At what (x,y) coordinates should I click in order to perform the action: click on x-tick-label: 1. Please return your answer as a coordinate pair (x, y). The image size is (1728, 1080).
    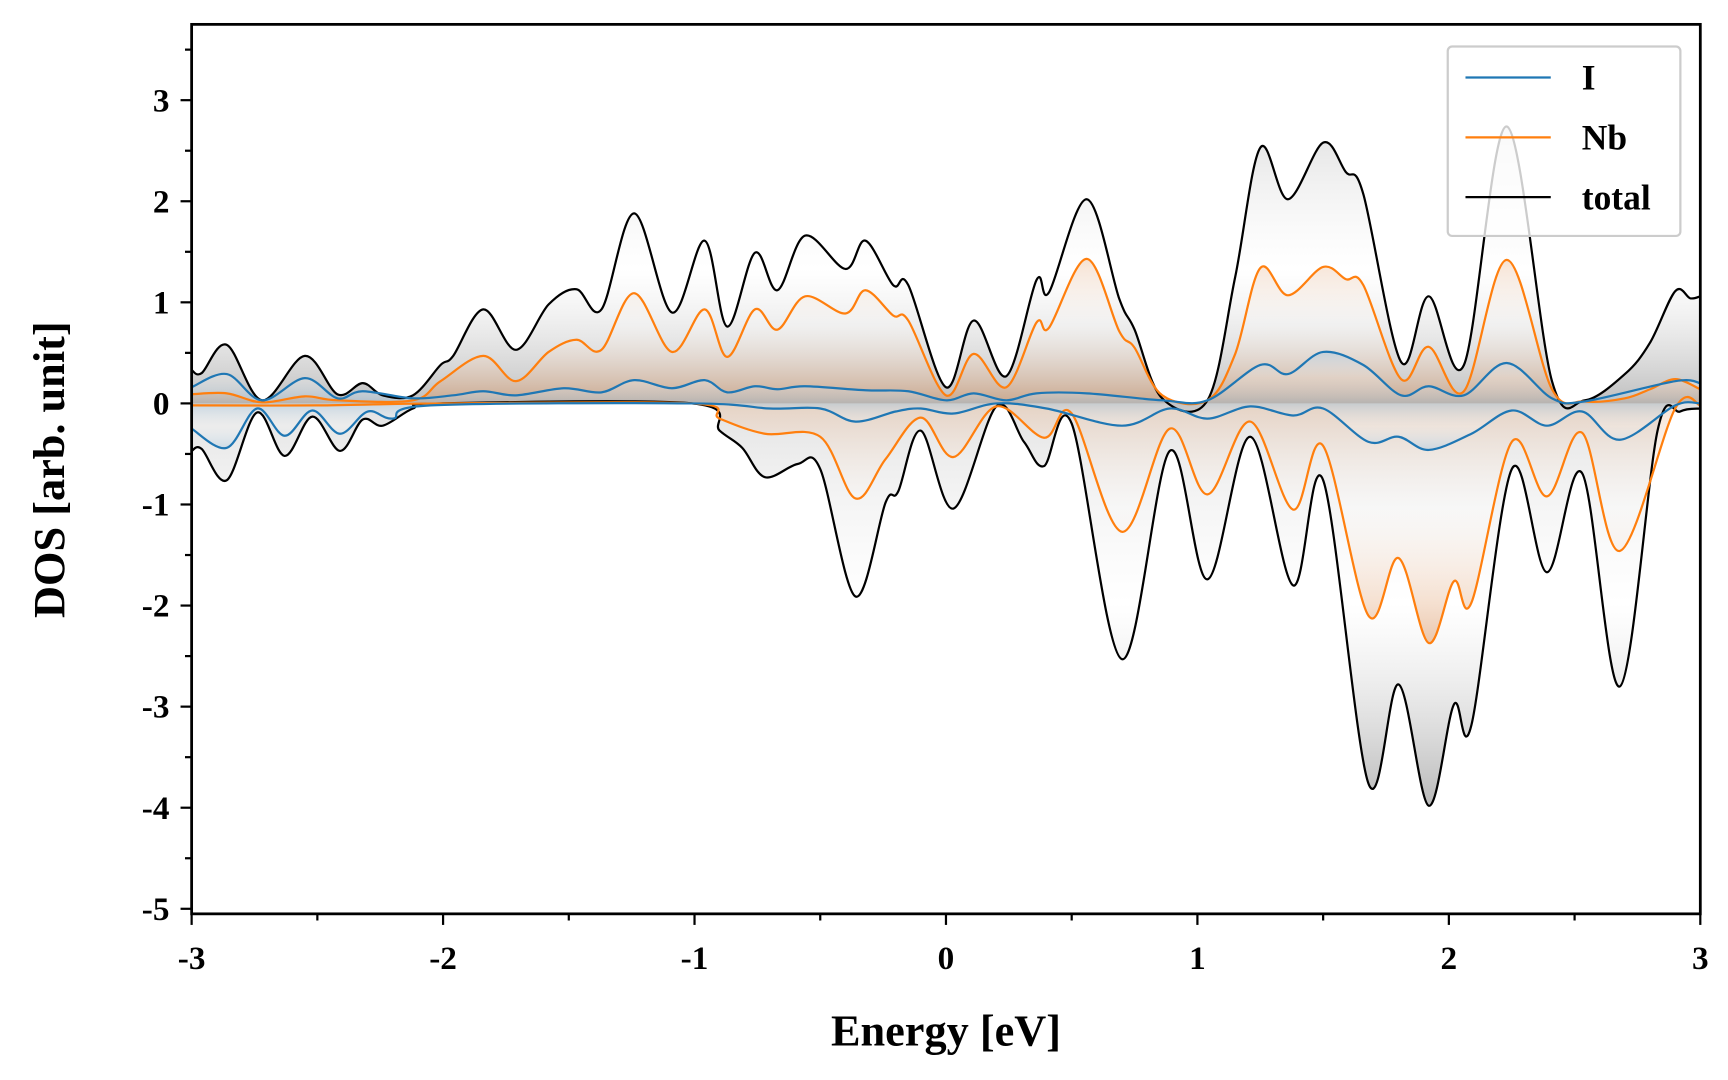
    Looking at the image, I should click on (1197, 958).